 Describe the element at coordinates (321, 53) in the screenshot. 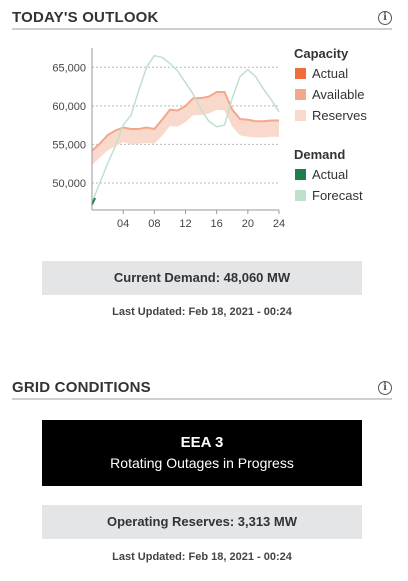

I see `legend-group-title: Capacity` at that location.